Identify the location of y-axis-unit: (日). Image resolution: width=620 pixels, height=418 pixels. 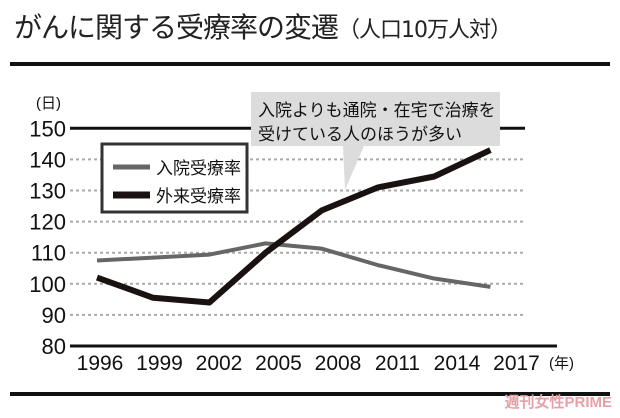
(48, 103).